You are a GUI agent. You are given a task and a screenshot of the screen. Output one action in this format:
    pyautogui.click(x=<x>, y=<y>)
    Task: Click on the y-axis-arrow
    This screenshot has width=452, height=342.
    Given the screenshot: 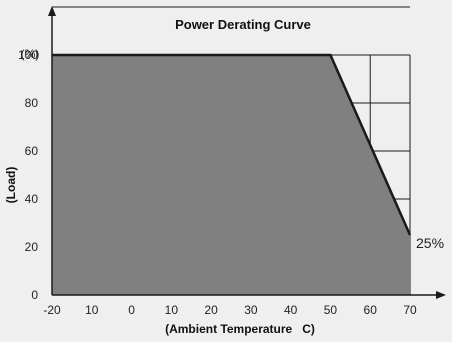 What is the action you would take?
    pyautogui.click(x=52, y=11)
    